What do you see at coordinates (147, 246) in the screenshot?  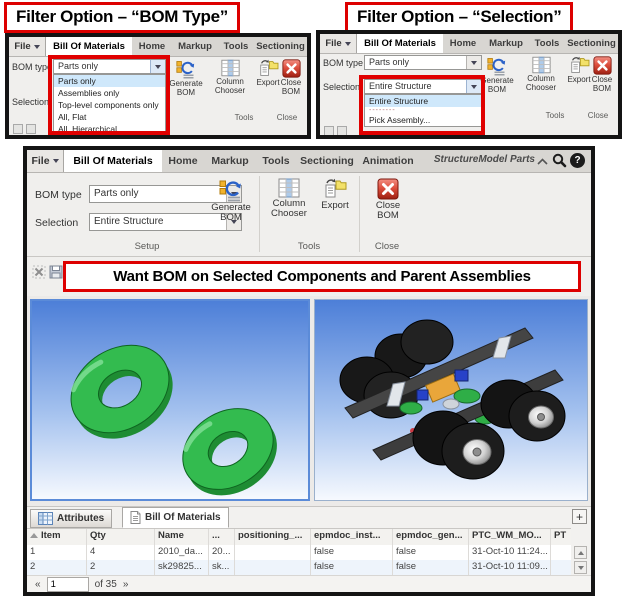 I see `main-group-setup: Setup` at bounding box center [147, 246].